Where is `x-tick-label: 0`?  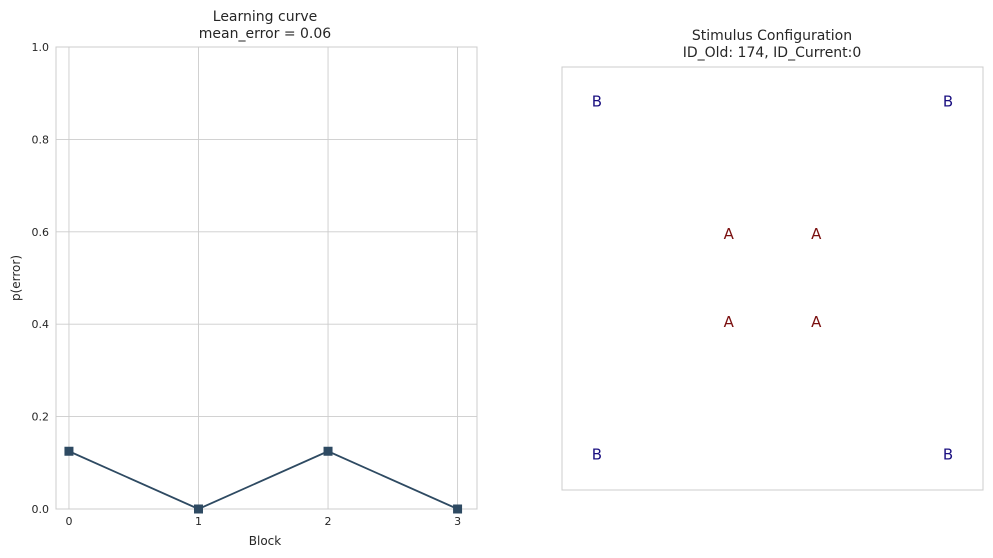
x-tick-label: 0 is located at coordinates (68, 521).